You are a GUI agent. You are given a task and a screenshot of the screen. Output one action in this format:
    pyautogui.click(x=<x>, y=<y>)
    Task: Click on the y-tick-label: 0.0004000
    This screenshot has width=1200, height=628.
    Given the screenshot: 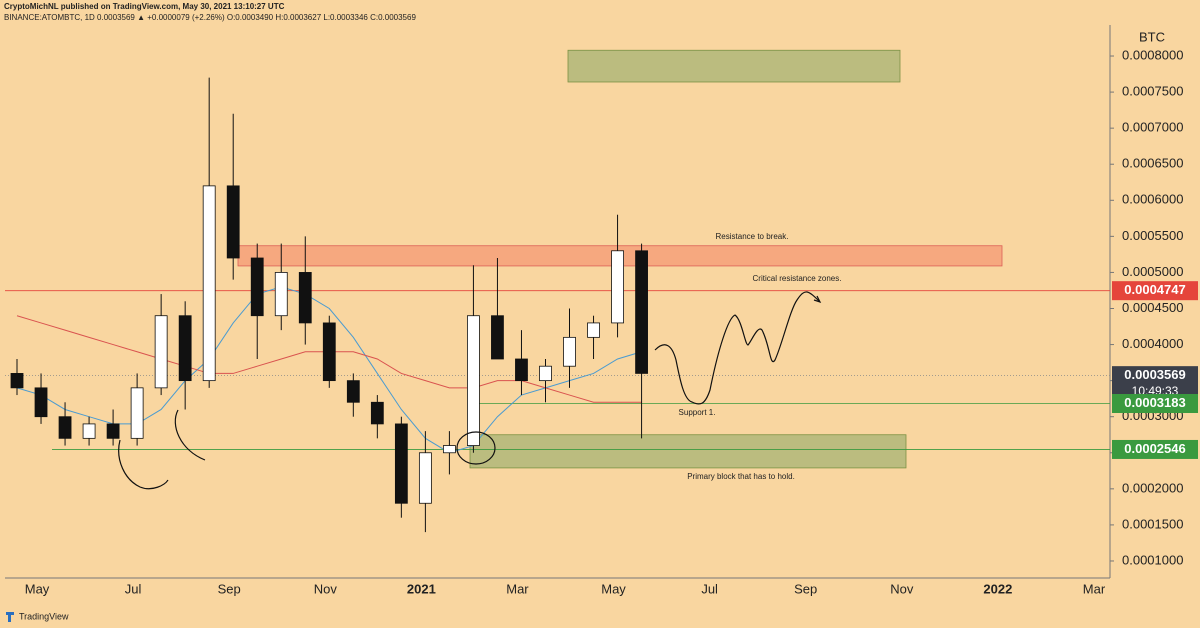 What is the action you would take?
    pyautogui.click(x=1152, y=343)
    